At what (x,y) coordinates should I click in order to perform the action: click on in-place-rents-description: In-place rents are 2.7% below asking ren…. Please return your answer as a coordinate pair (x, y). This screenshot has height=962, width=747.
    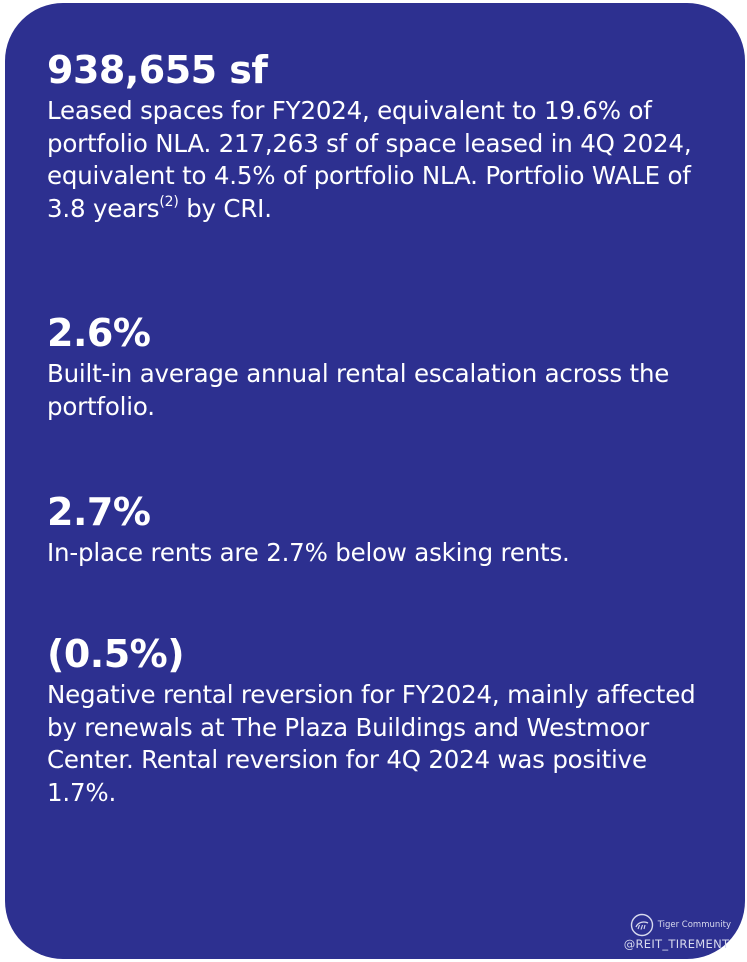
    Looking at the image, I should click on (308, 552).